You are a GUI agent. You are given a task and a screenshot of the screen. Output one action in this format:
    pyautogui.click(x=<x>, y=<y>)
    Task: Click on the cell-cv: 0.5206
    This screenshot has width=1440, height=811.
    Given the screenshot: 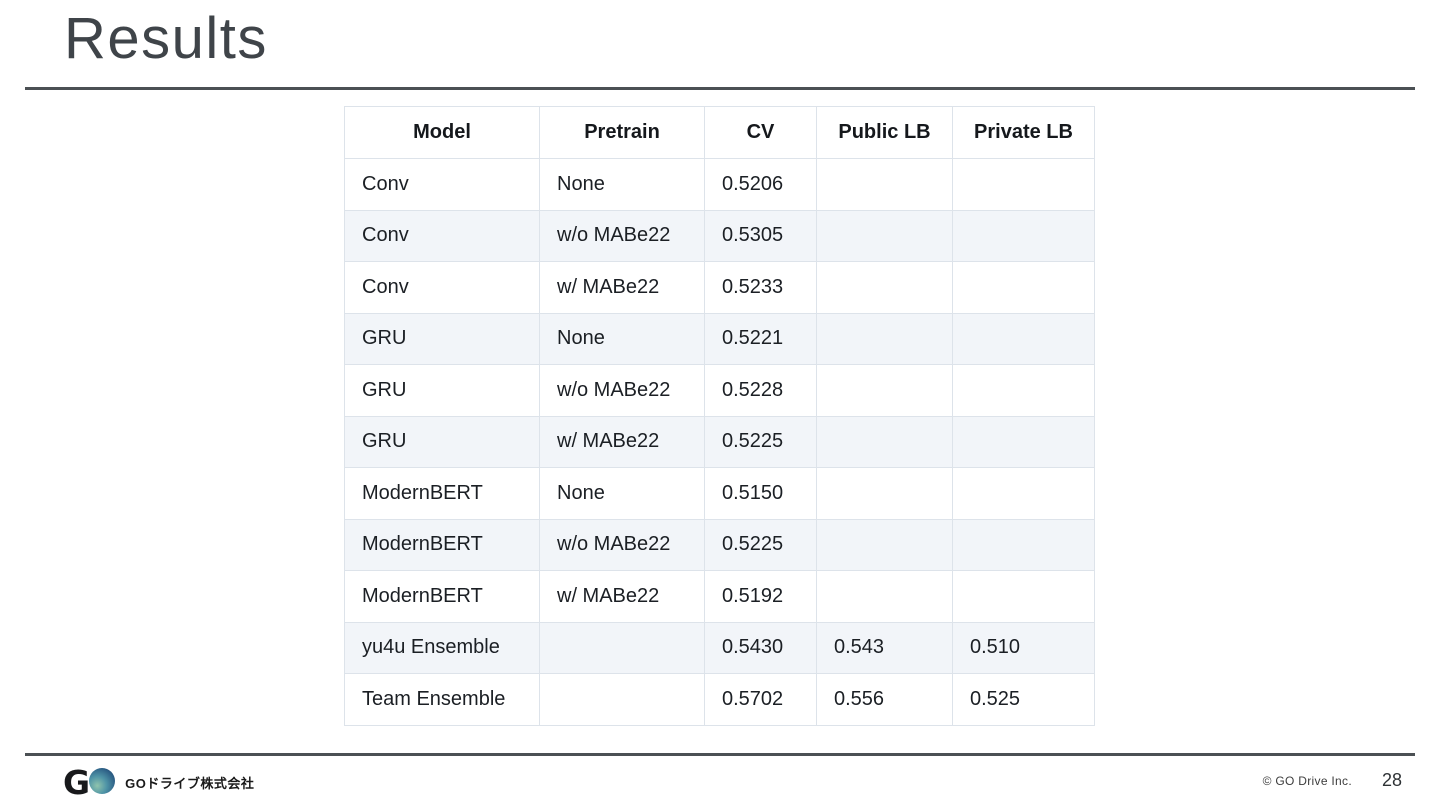 What is the action you would take?
    pyautogui.click(x=760, y=184)
    